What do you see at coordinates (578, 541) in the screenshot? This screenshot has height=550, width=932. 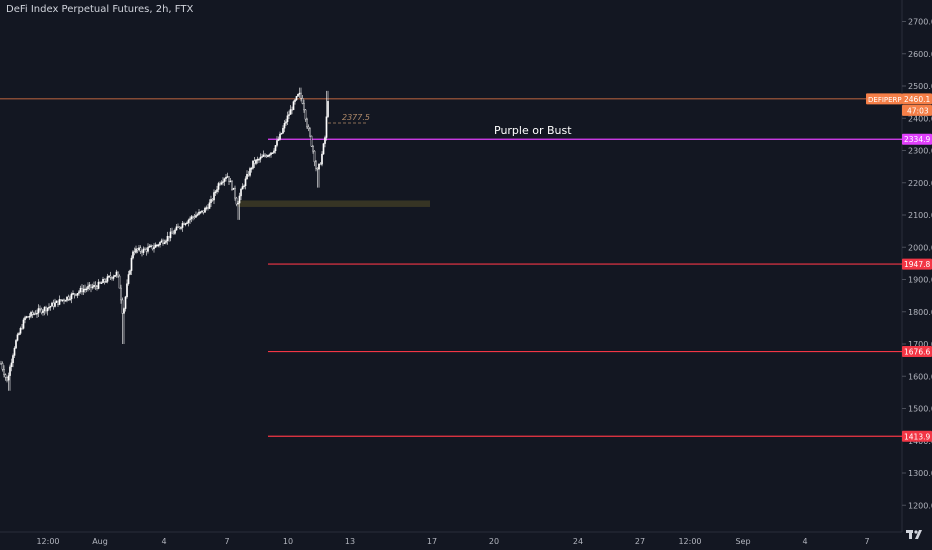 I see `x-tick-label: 24` at bounding box center [578, 541].